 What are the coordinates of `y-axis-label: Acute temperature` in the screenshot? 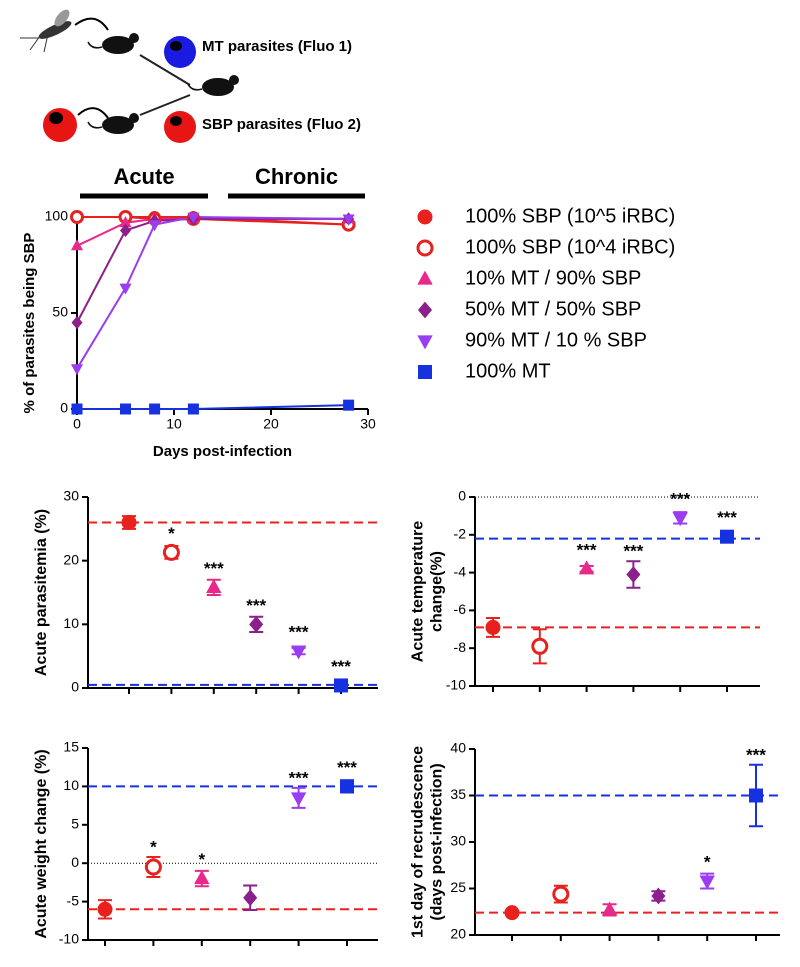 It's located at (418, 591).